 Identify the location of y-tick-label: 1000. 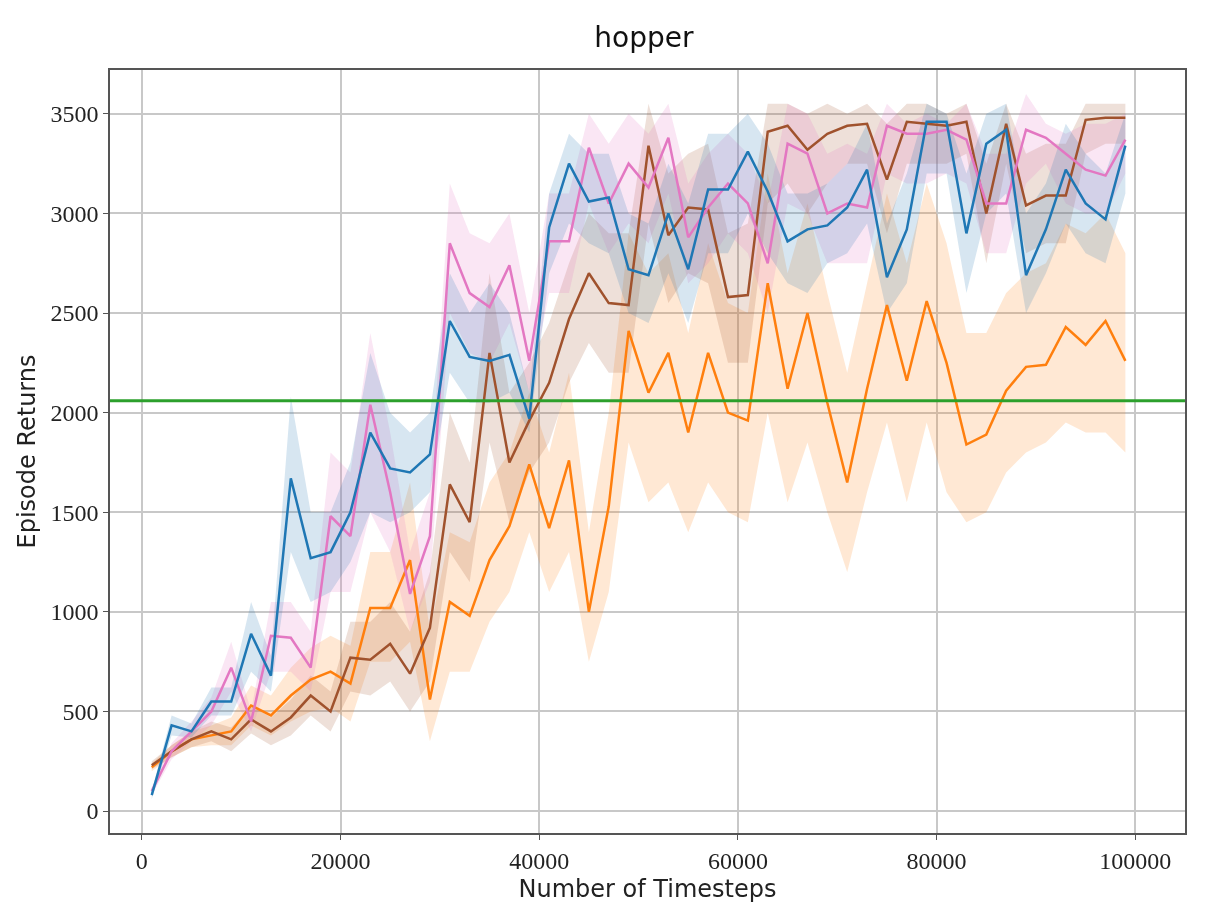
(74, 612).